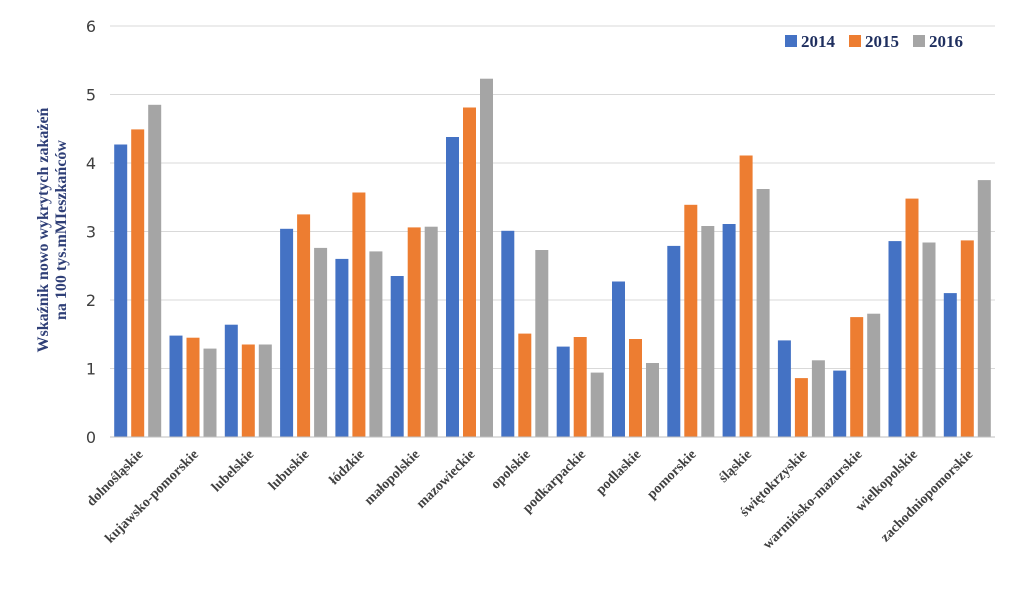 This screenshot has height=601, width=1024. Describe the element at coordinates (61, 230) in the screenshot. I see `y-axis-title-line2: na 100 tys.mMIeszkańców` at that location.